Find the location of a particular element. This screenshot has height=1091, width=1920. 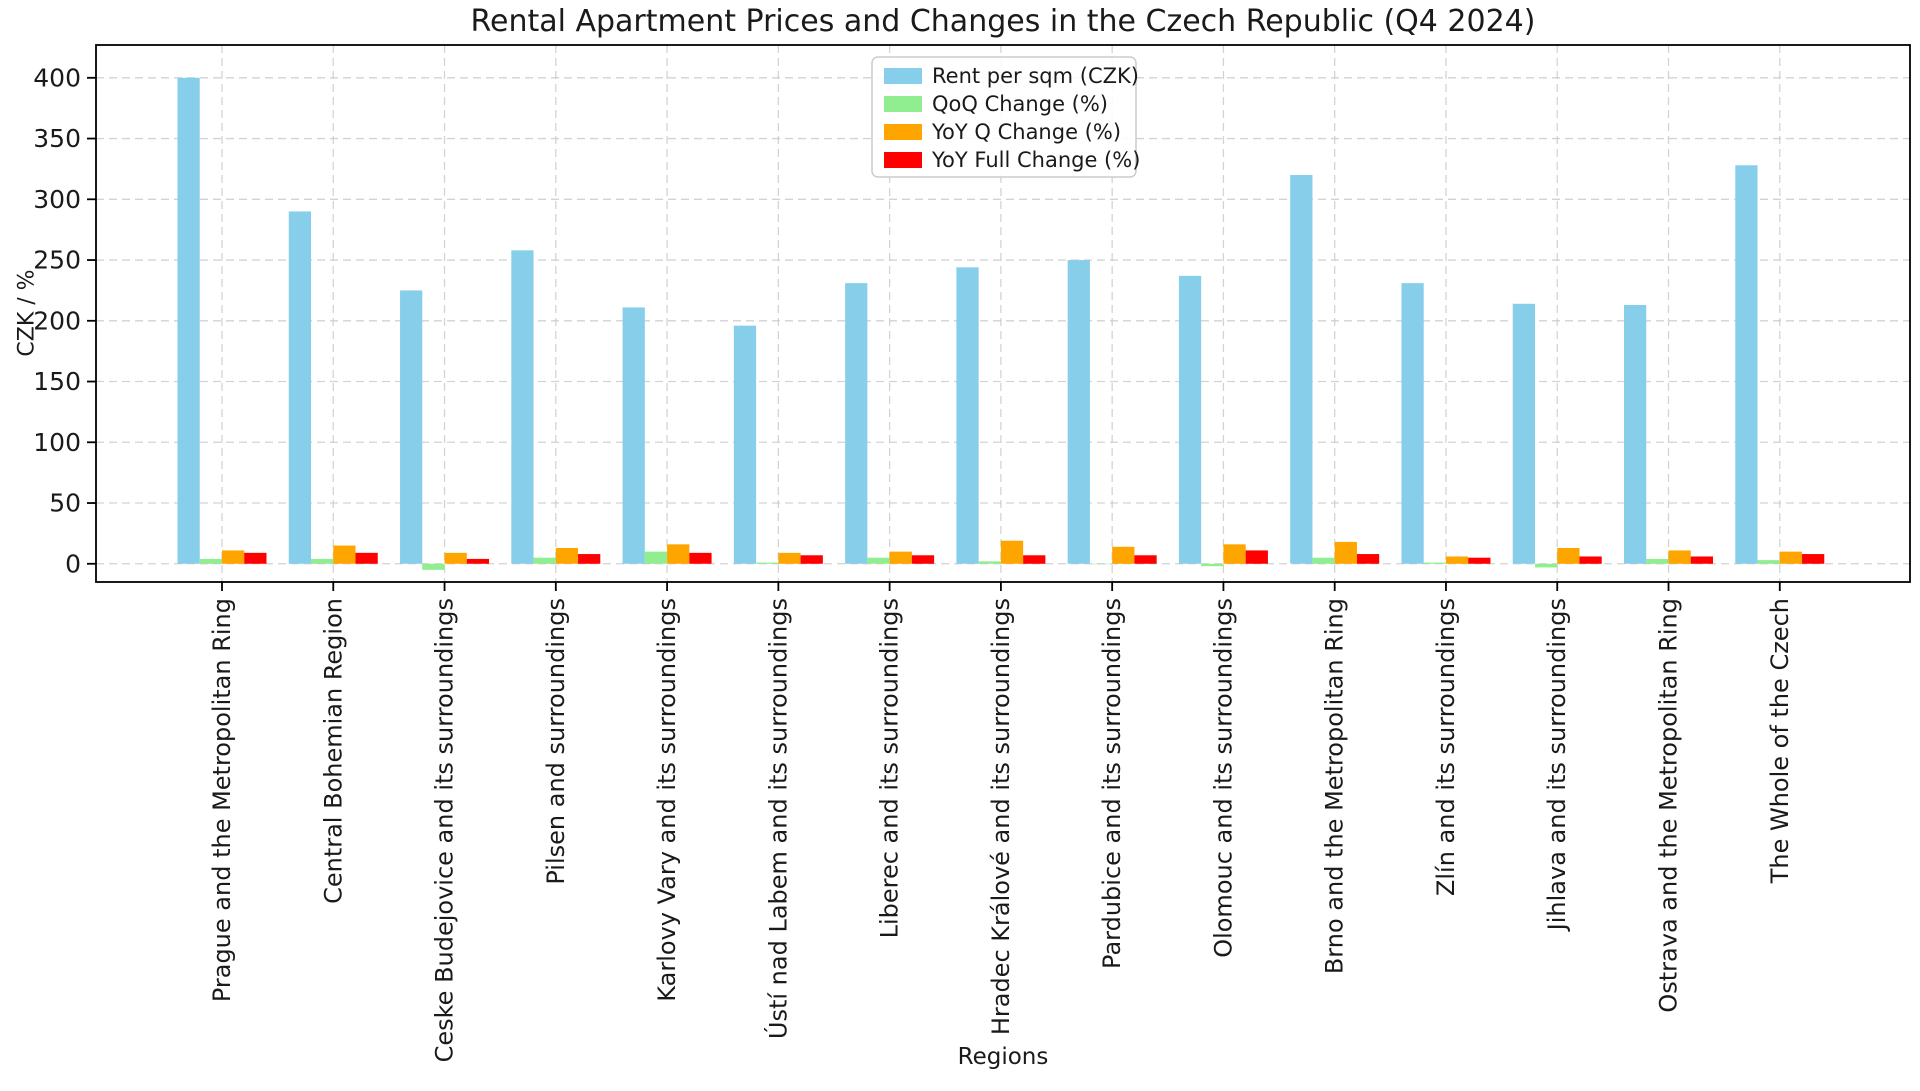

y-tick-label: 350 is located at coordinates (57, 138).